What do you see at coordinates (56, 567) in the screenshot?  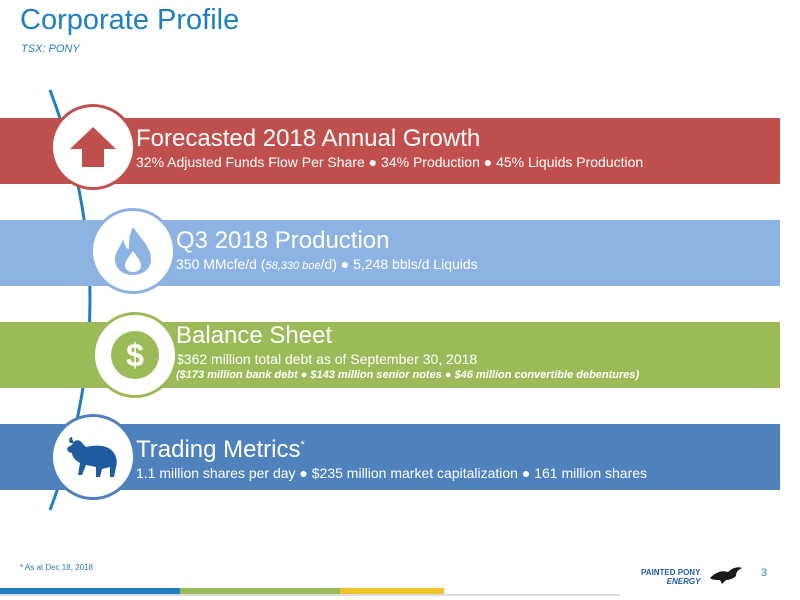 I see `footnote: * As at Dec 18, 2018` at bounding box center [56, 567].